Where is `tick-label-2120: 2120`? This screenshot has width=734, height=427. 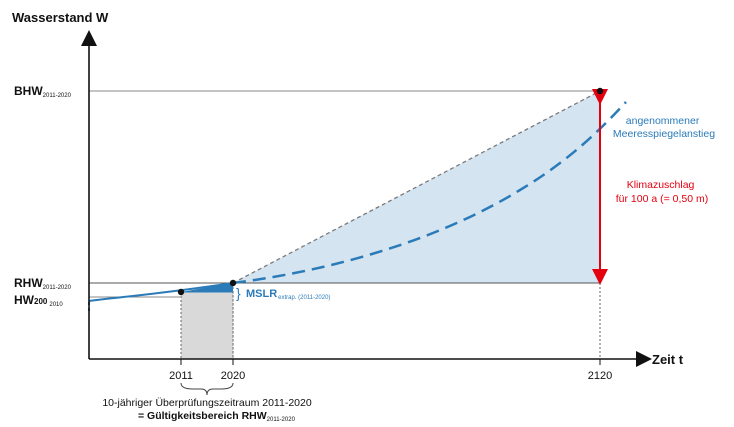 tick-label-2120: 2120 is located at coordinates (600, 376).